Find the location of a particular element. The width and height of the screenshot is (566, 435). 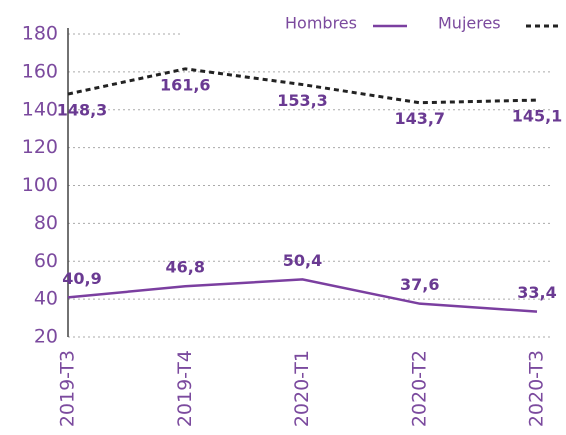

y-tick-label: 120 is located at coordinates (40, 147).